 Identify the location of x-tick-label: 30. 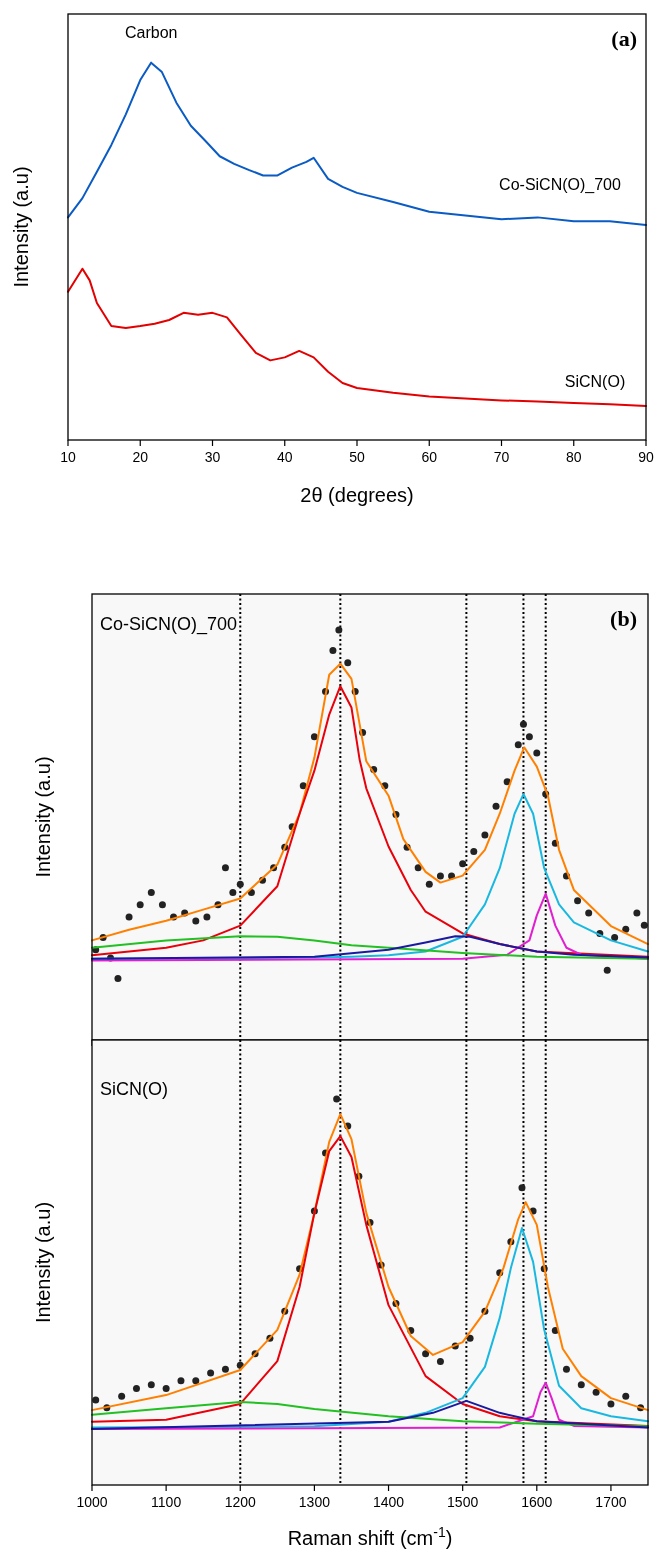
(212, 457).